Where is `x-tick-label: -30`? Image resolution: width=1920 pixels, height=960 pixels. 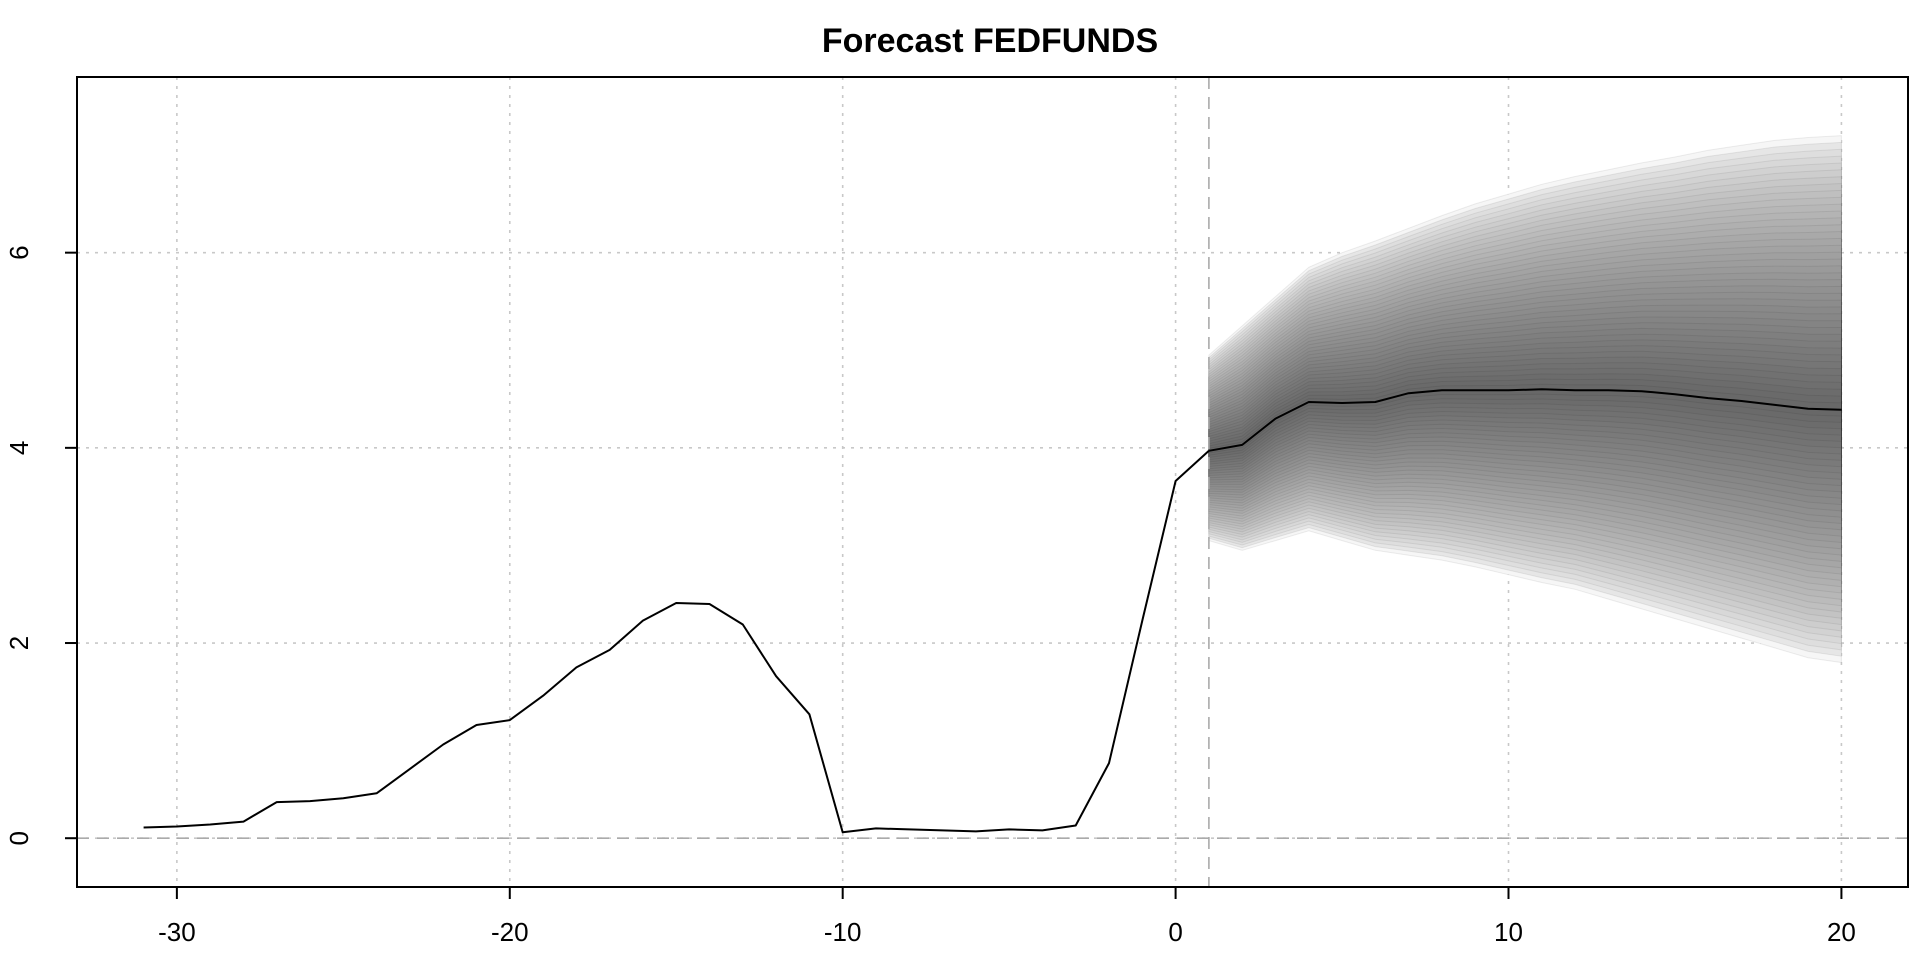 x-tick-label: -30 is located at coordinates (177, 932).